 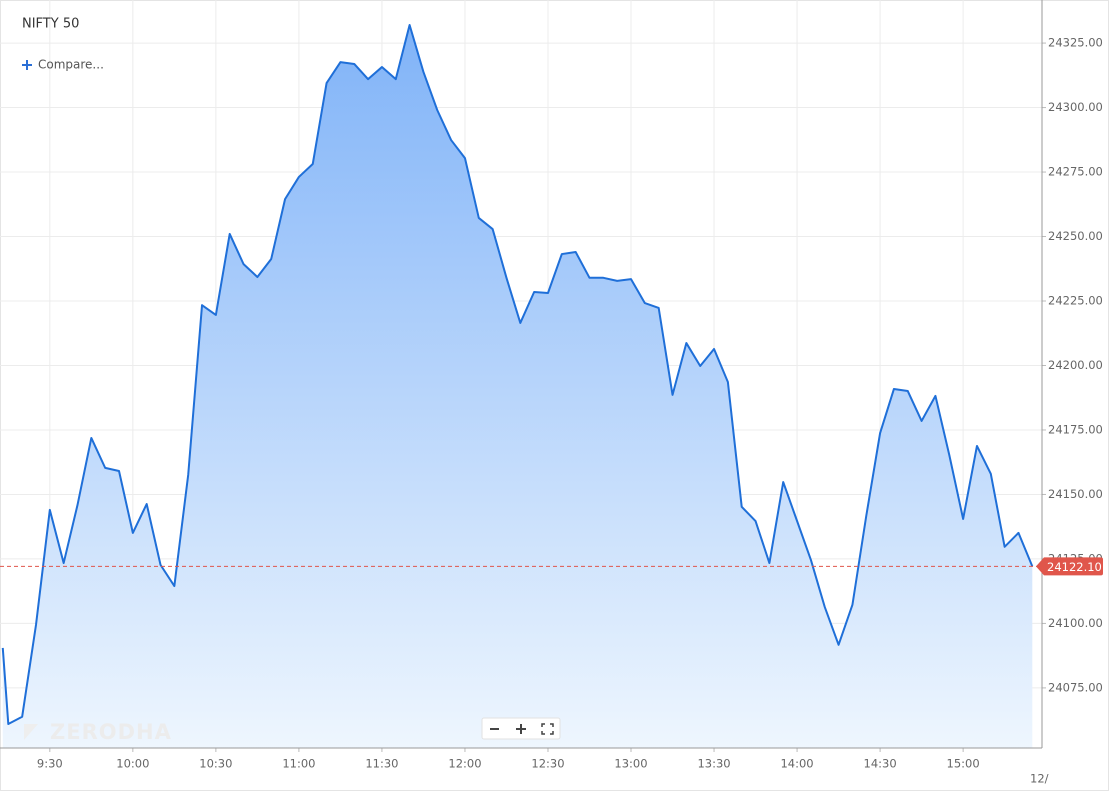 I want to click on y-tick-label: 24100.00, so click(x=1075, y=623).